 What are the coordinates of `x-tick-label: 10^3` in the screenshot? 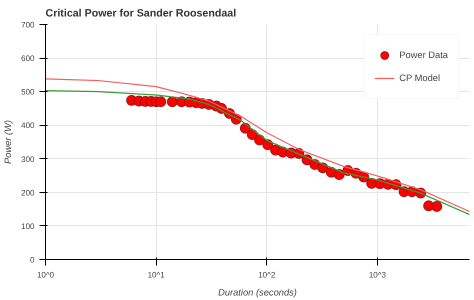 It's located at (377, 275).